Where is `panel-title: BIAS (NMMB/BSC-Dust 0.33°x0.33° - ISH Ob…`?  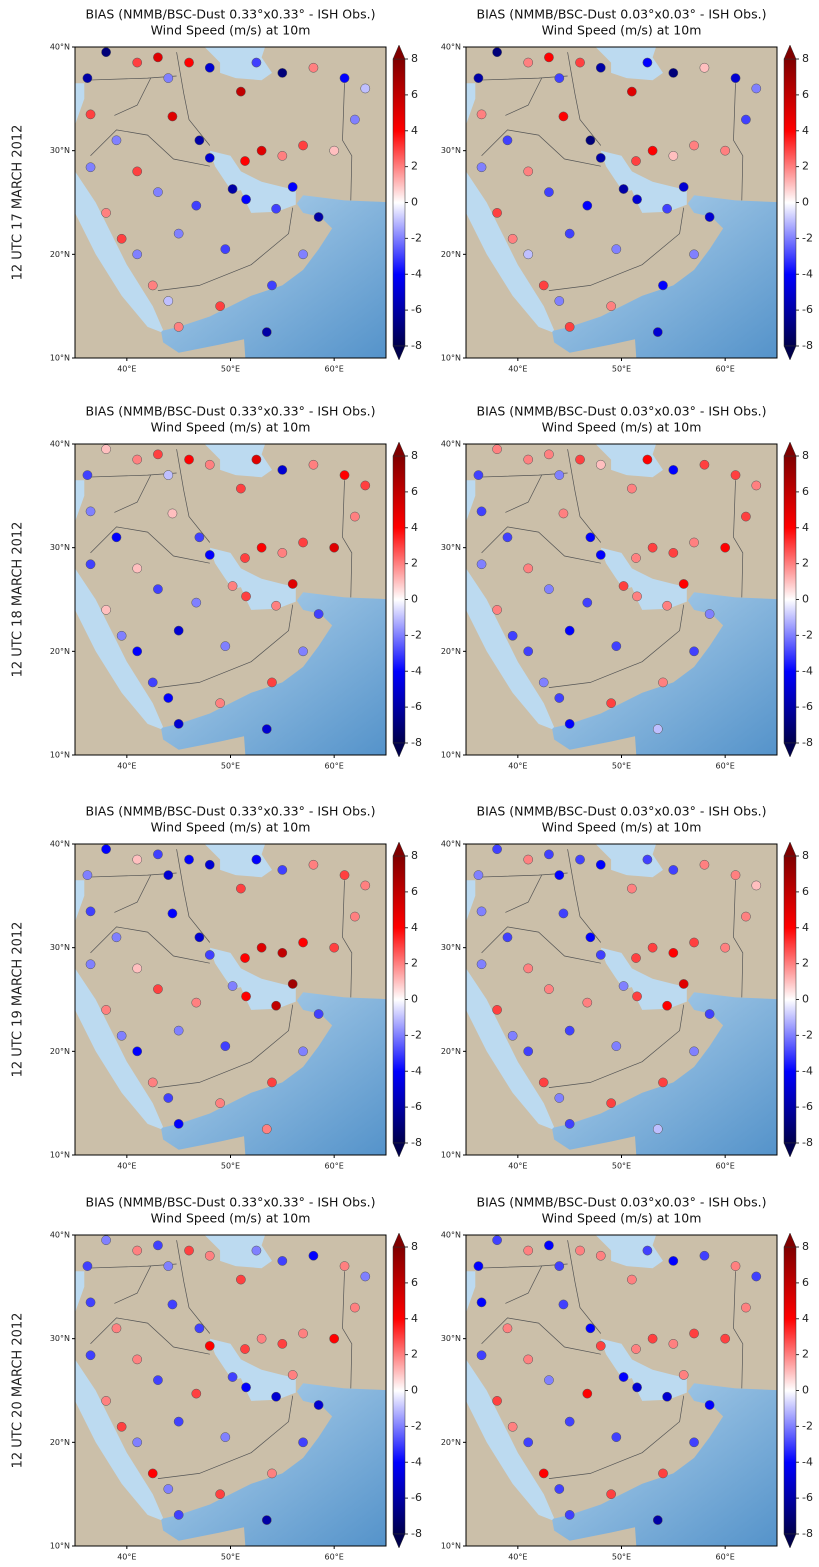
panel-title: BIAS (NMMB/BSC-Dust 0.33°x0.33° - ISH Ob… is located at coordinates (231, 14).